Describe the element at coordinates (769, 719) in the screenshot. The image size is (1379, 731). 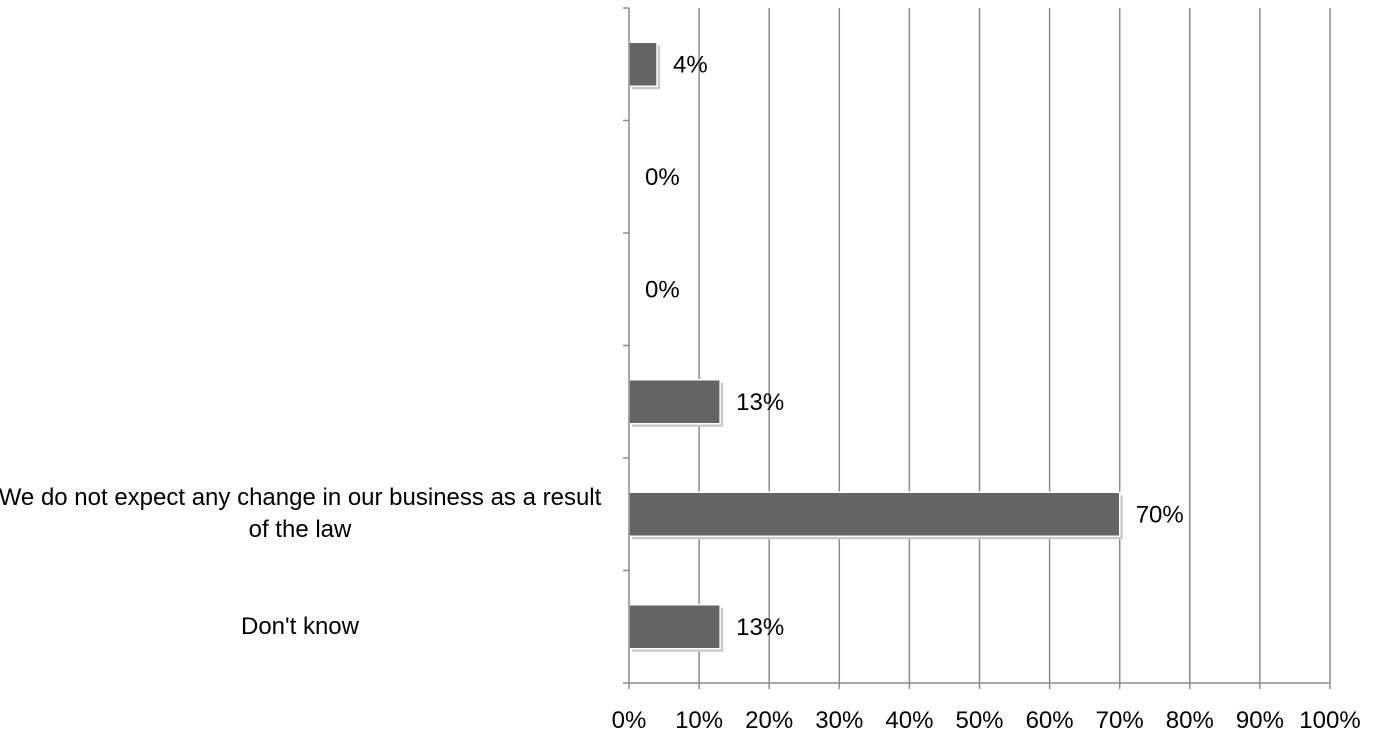
I see `x-tick-label: 20%` at that location.